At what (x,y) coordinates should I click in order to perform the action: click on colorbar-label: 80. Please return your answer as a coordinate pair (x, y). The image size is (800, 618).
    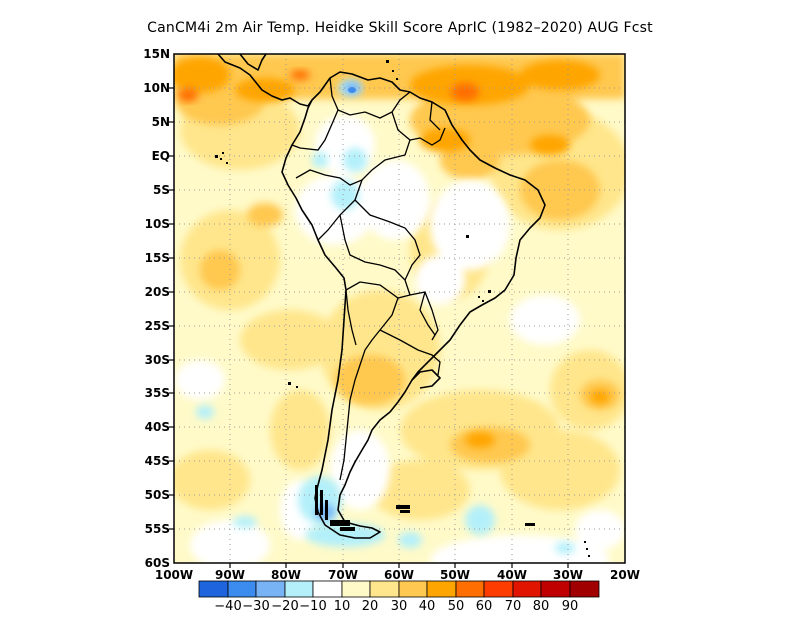
    Looking at the image, I should click on (541, 606).